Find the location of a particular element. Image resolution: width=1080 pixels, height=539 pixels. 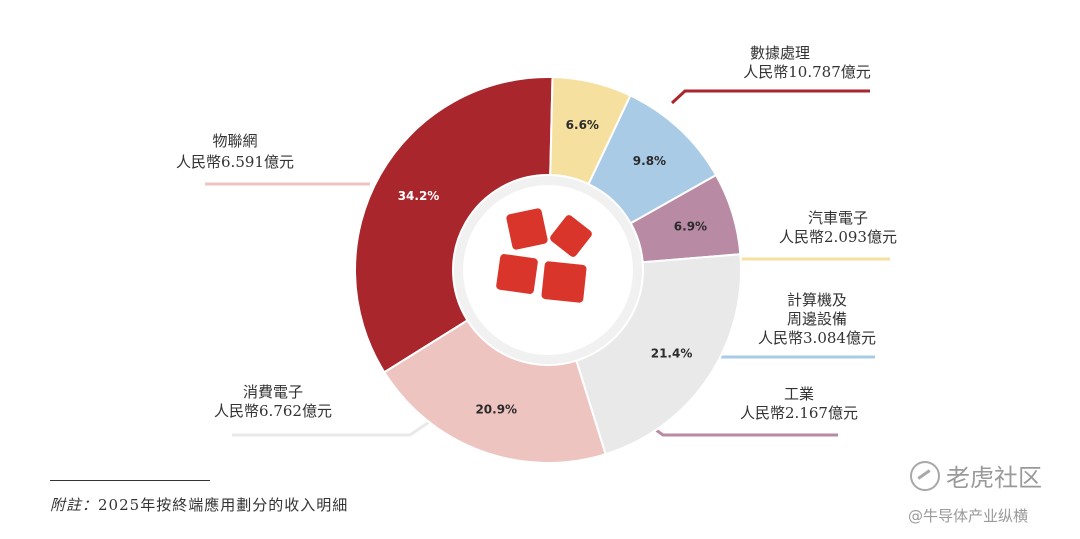

slice-percent-label: 21.4% is located at coordinates (672, 353).